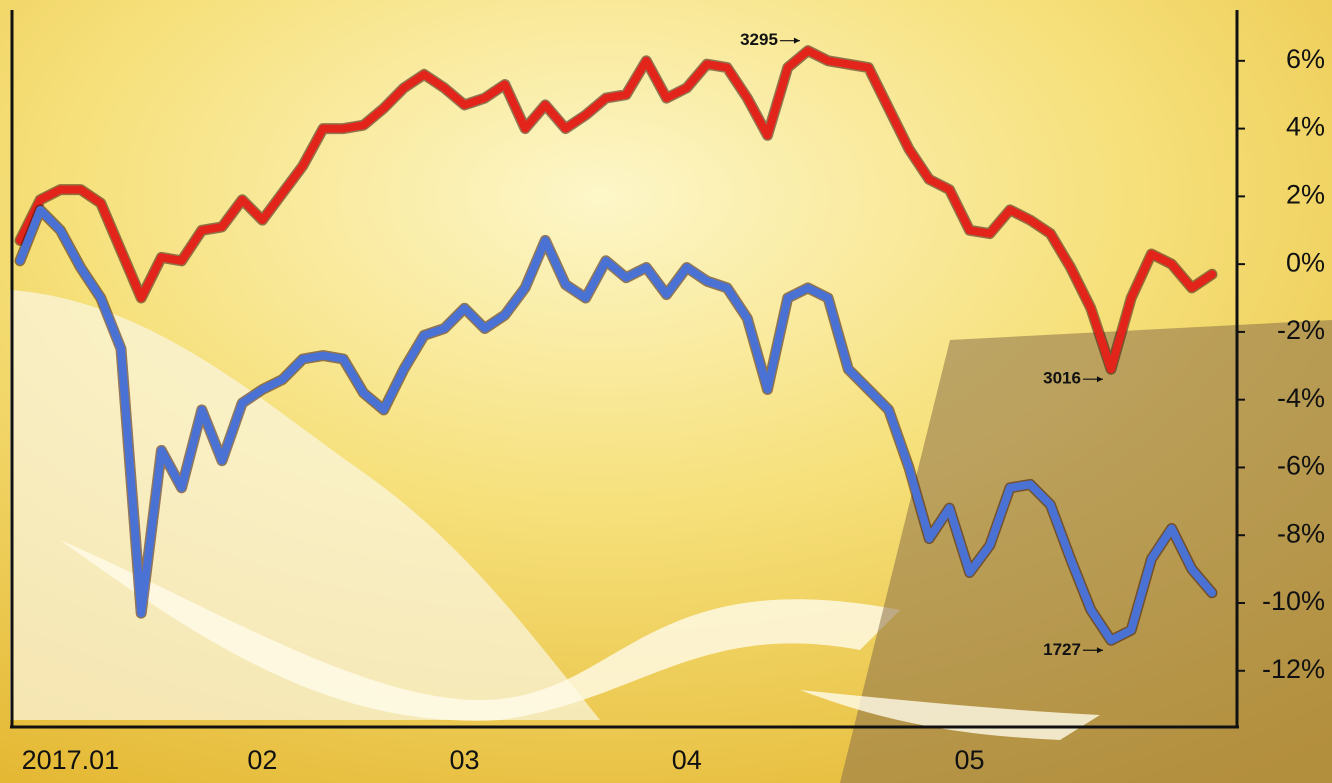 This screenshot has width=1332, height=783. I want to click on annotation: 3016, so click(1062, 378).